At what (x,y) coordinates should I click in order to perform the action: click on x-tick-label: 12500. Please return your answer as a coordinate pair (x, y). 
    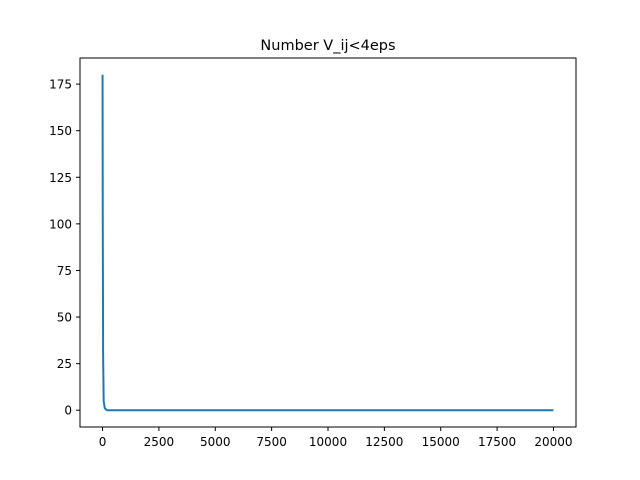
    Looking at the image, I should click on (384, 442).